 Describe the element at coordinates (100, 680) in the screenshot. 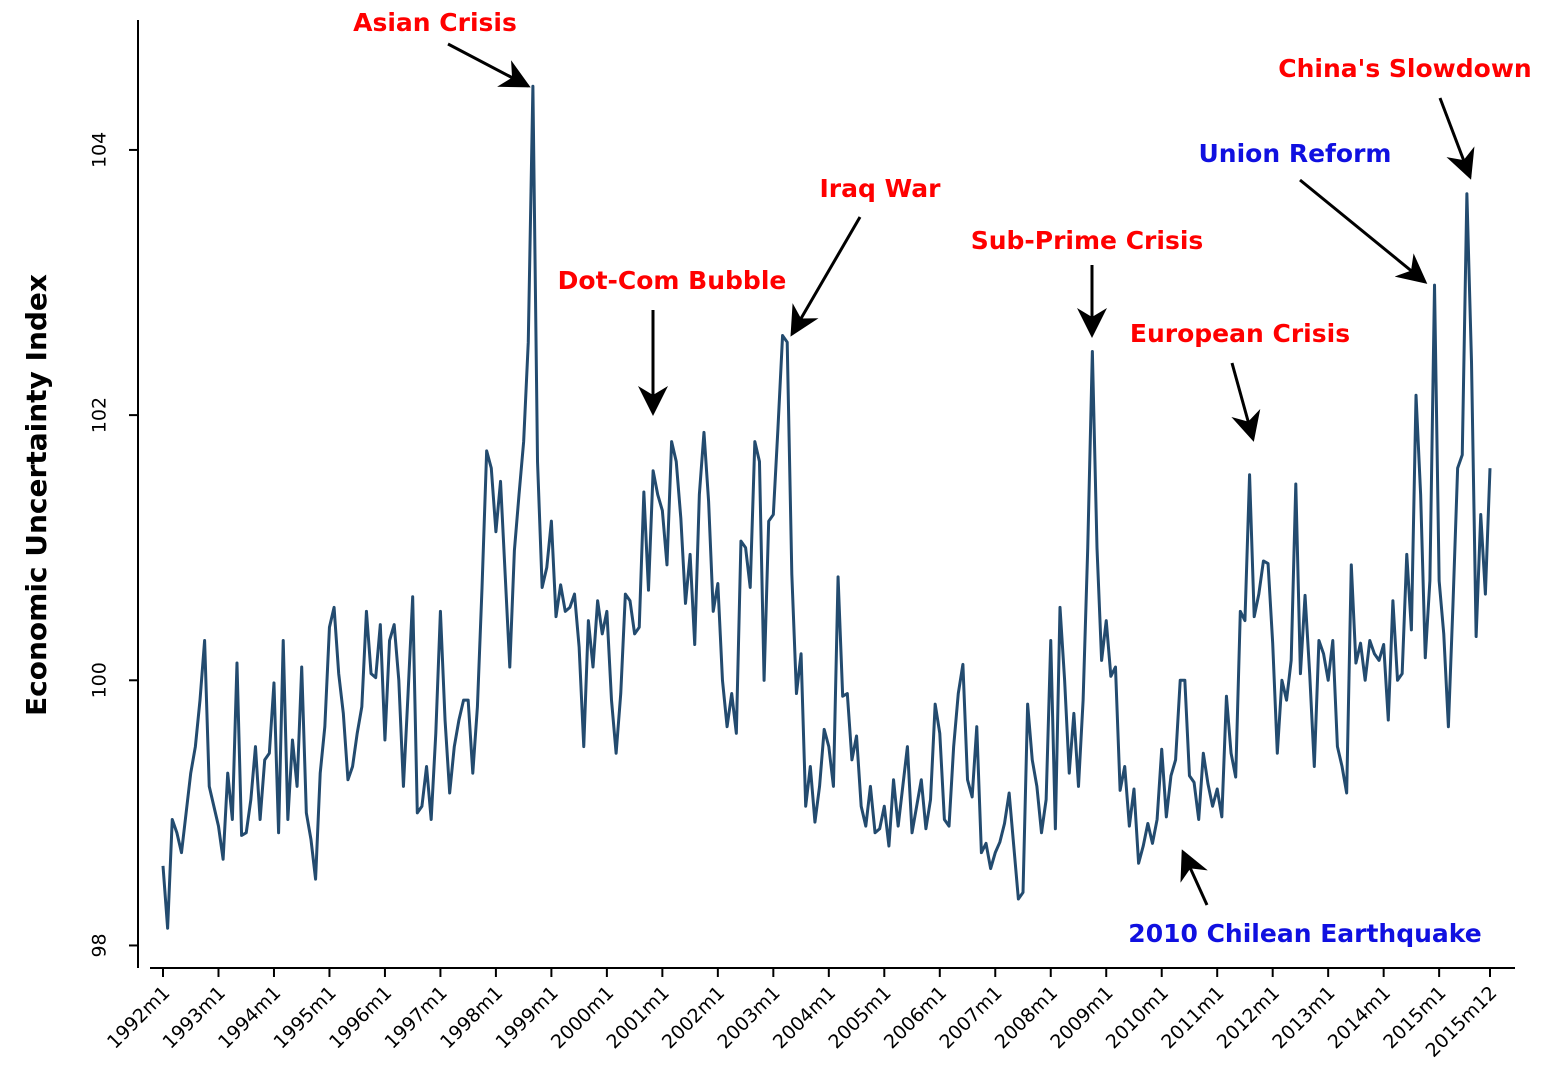

I see `y-tick-label: 100` at that location.